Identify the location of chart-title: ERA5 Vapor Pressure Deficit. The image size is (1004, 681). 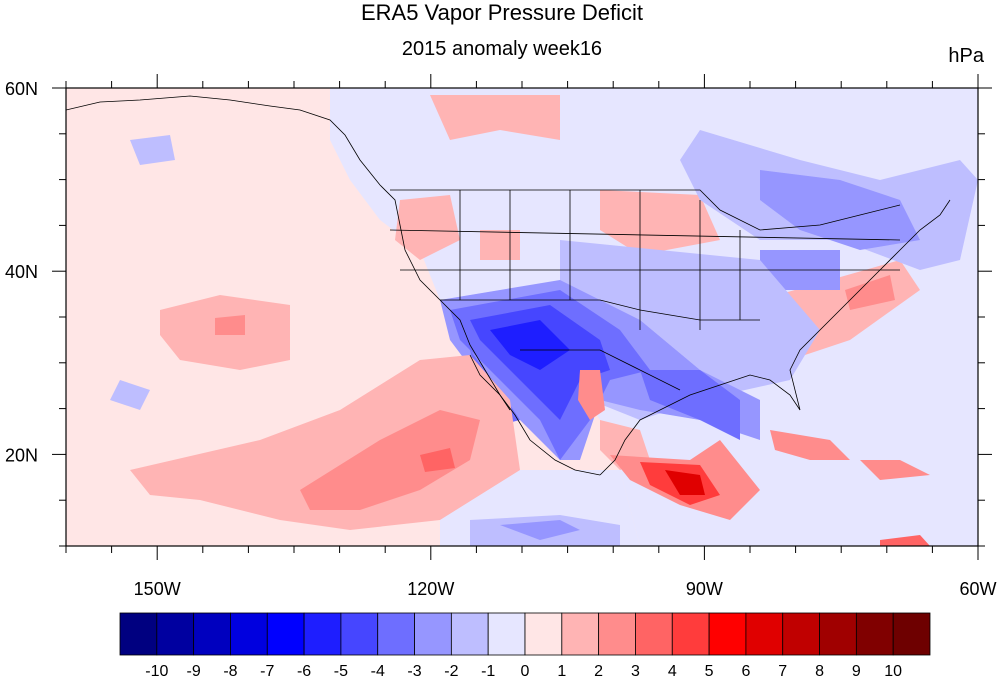
(502, 12).